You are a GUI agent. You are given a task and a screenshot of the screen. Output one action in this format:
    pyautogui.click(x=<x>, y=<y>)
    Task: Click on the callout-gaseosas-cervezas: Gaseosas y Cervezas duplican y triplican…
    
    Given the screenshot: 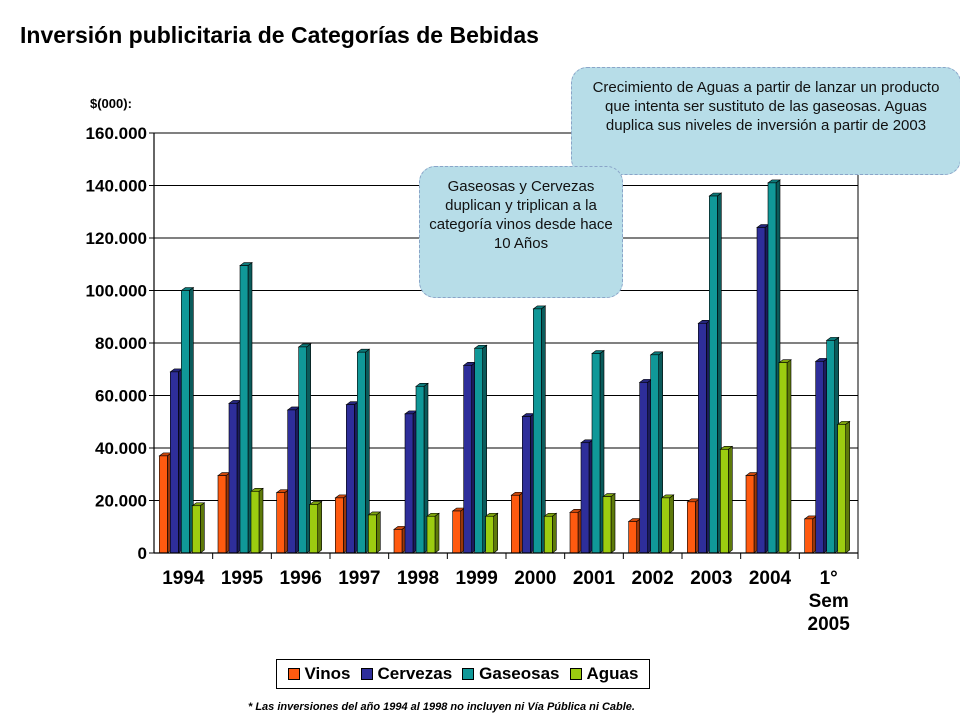 What is the action you would take?
    pyautogui.click(x=521, y=232)
    